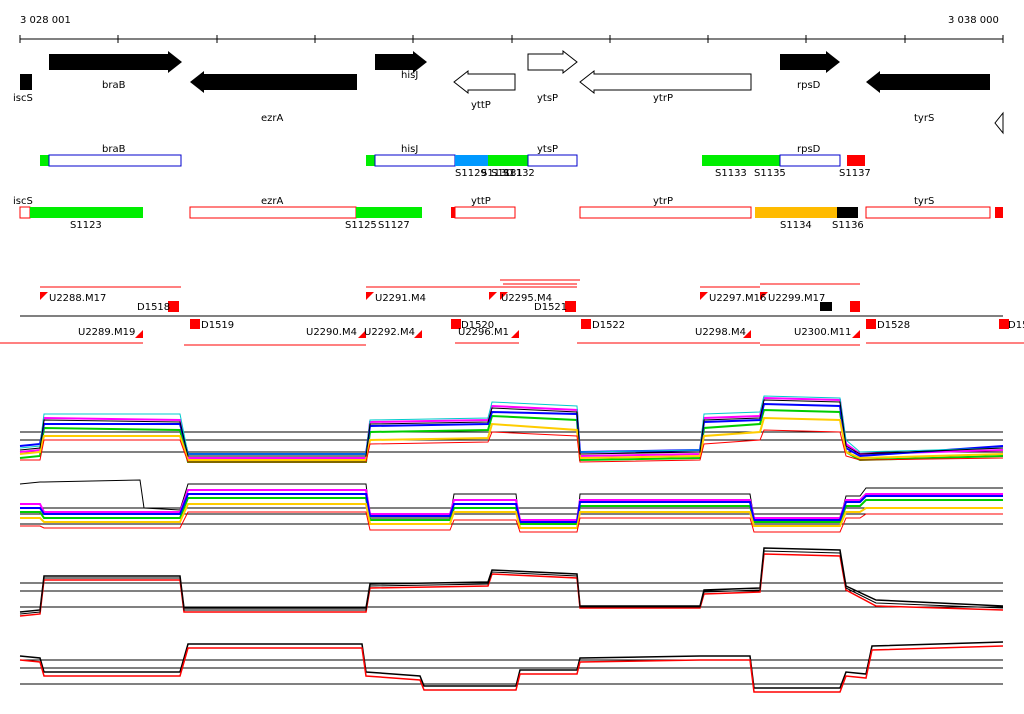 Image resolution: width=1024 pixels, height=714 pixels. What do you see at coordinates (273, 82) in the screenshot?
I see `gene-arrow-ezrA` at bounding box center [273, 82].